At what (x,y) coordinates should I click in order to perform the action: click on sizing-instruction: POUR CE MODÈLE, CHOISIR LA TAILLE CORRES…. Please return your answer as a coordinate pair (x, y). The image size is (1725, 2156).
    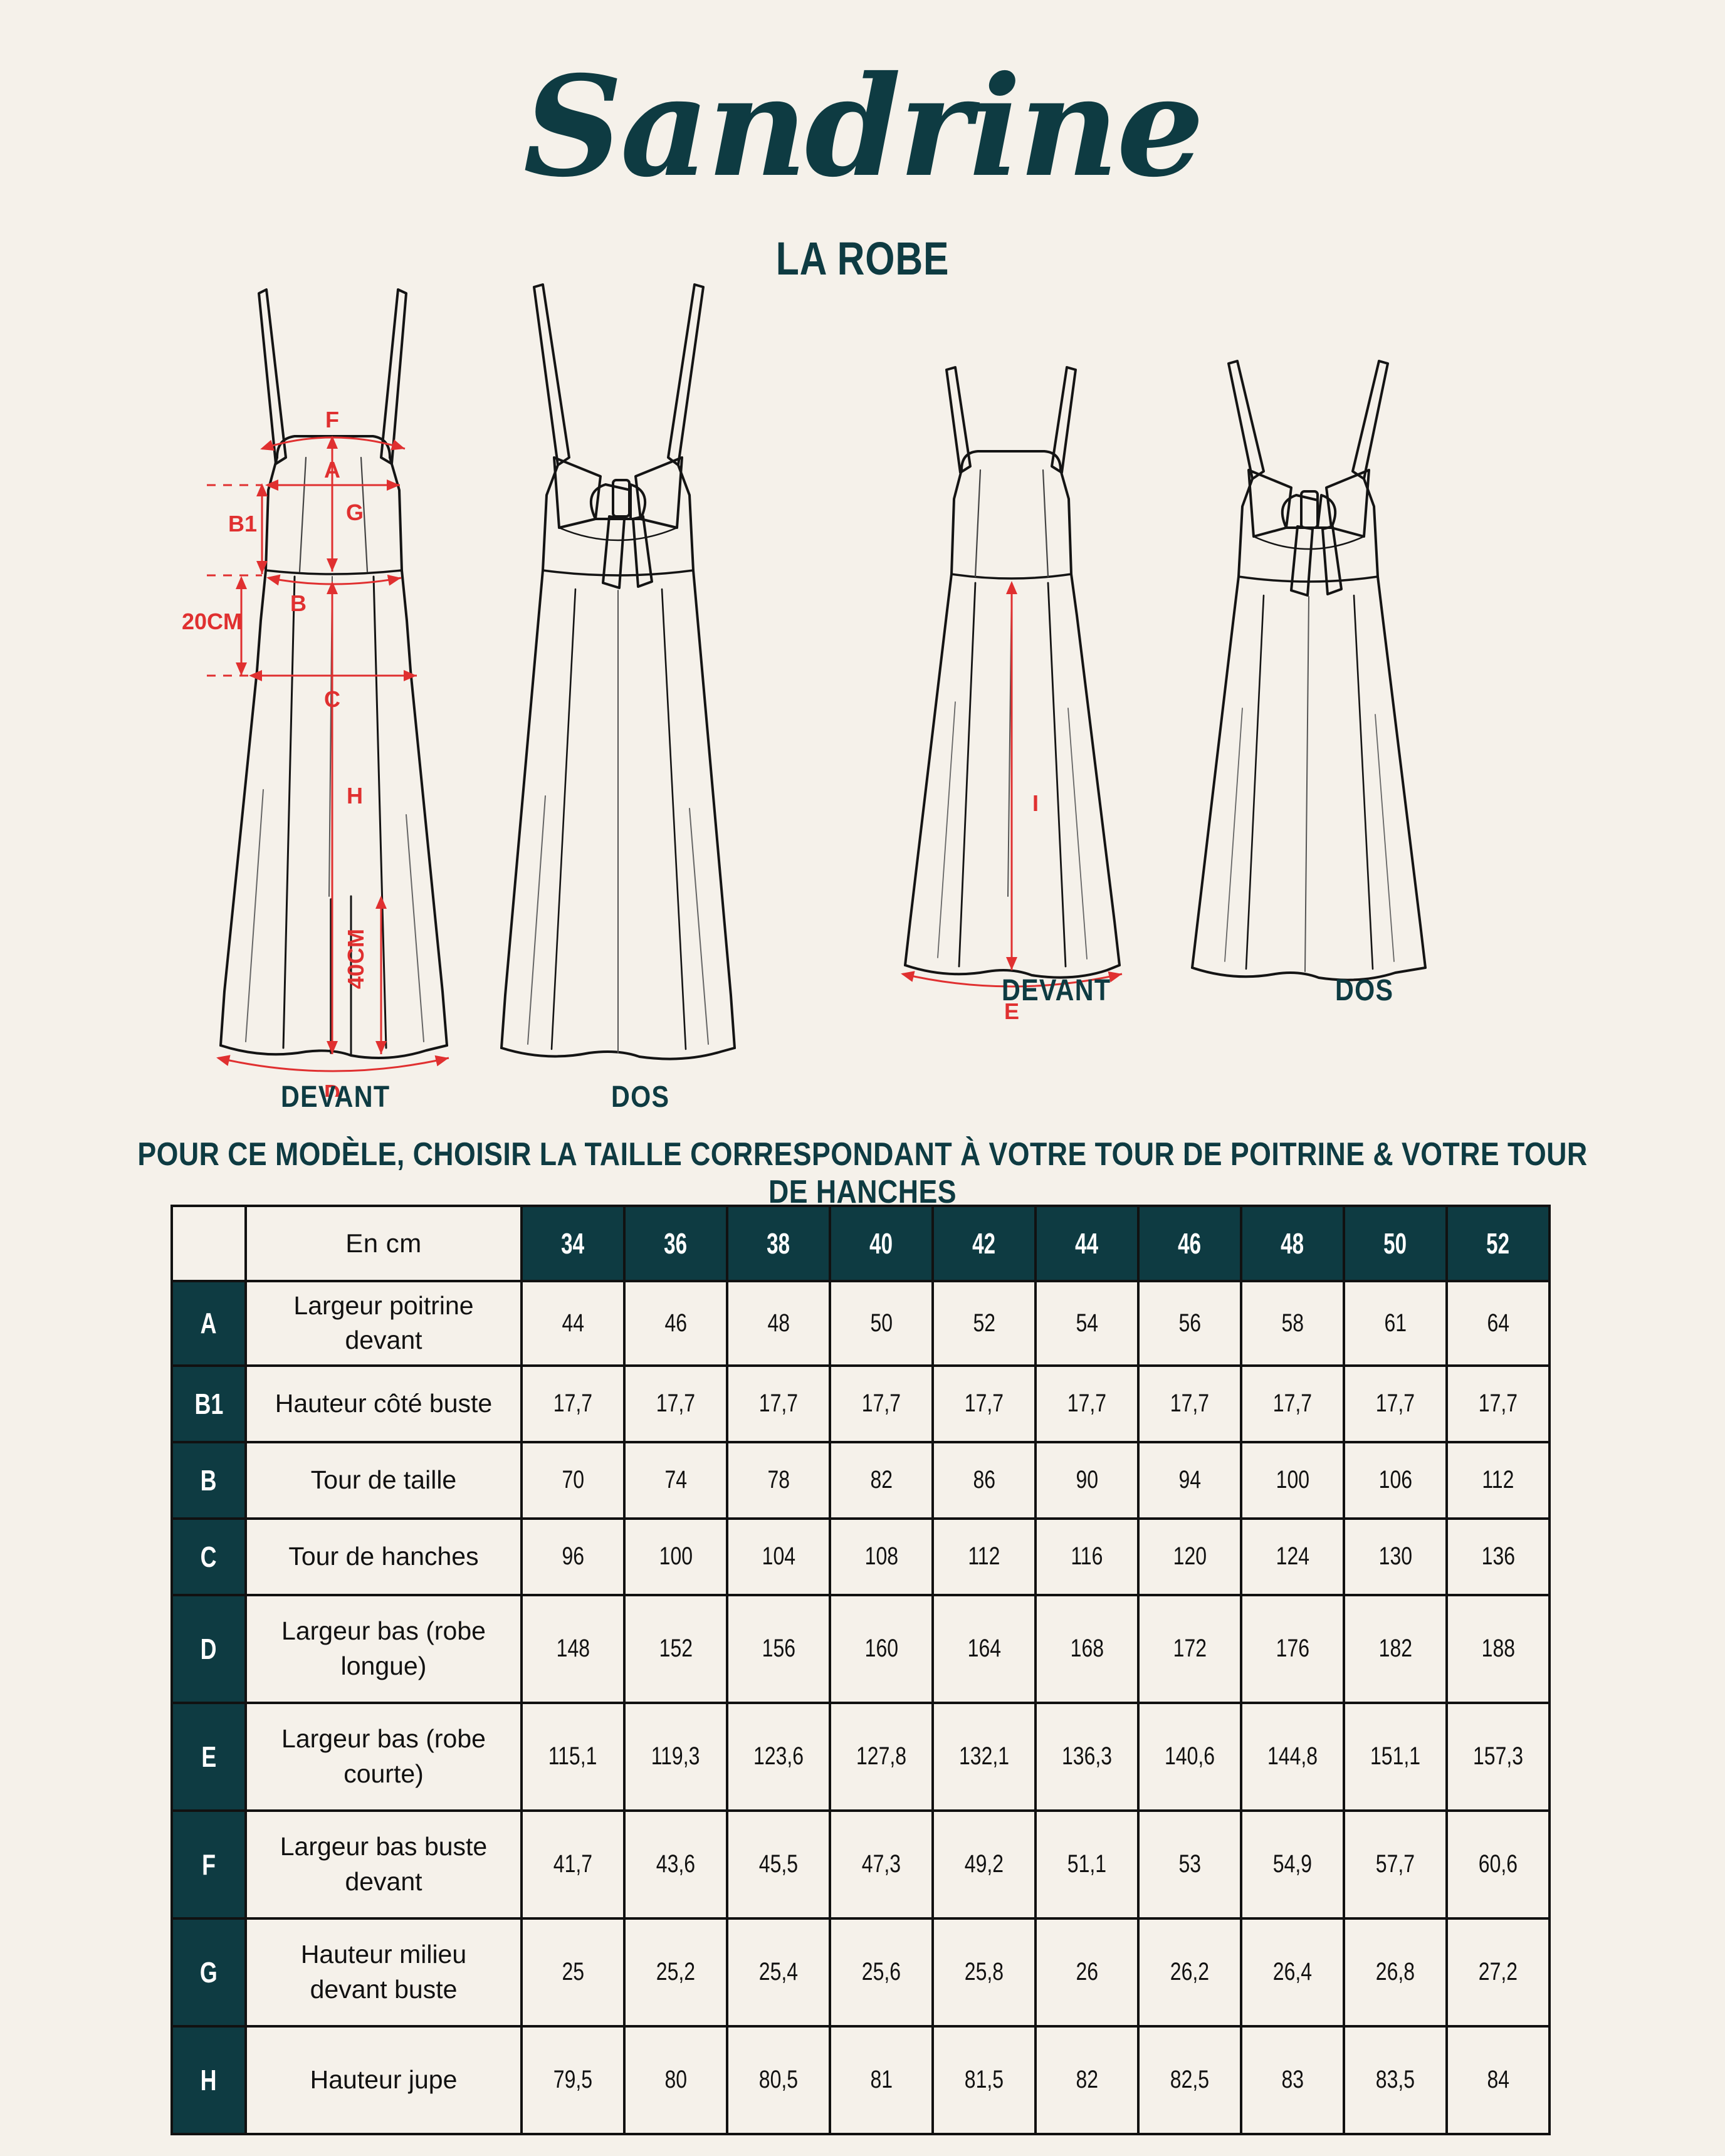
    Looking at the image, I should click on (862, 1173).